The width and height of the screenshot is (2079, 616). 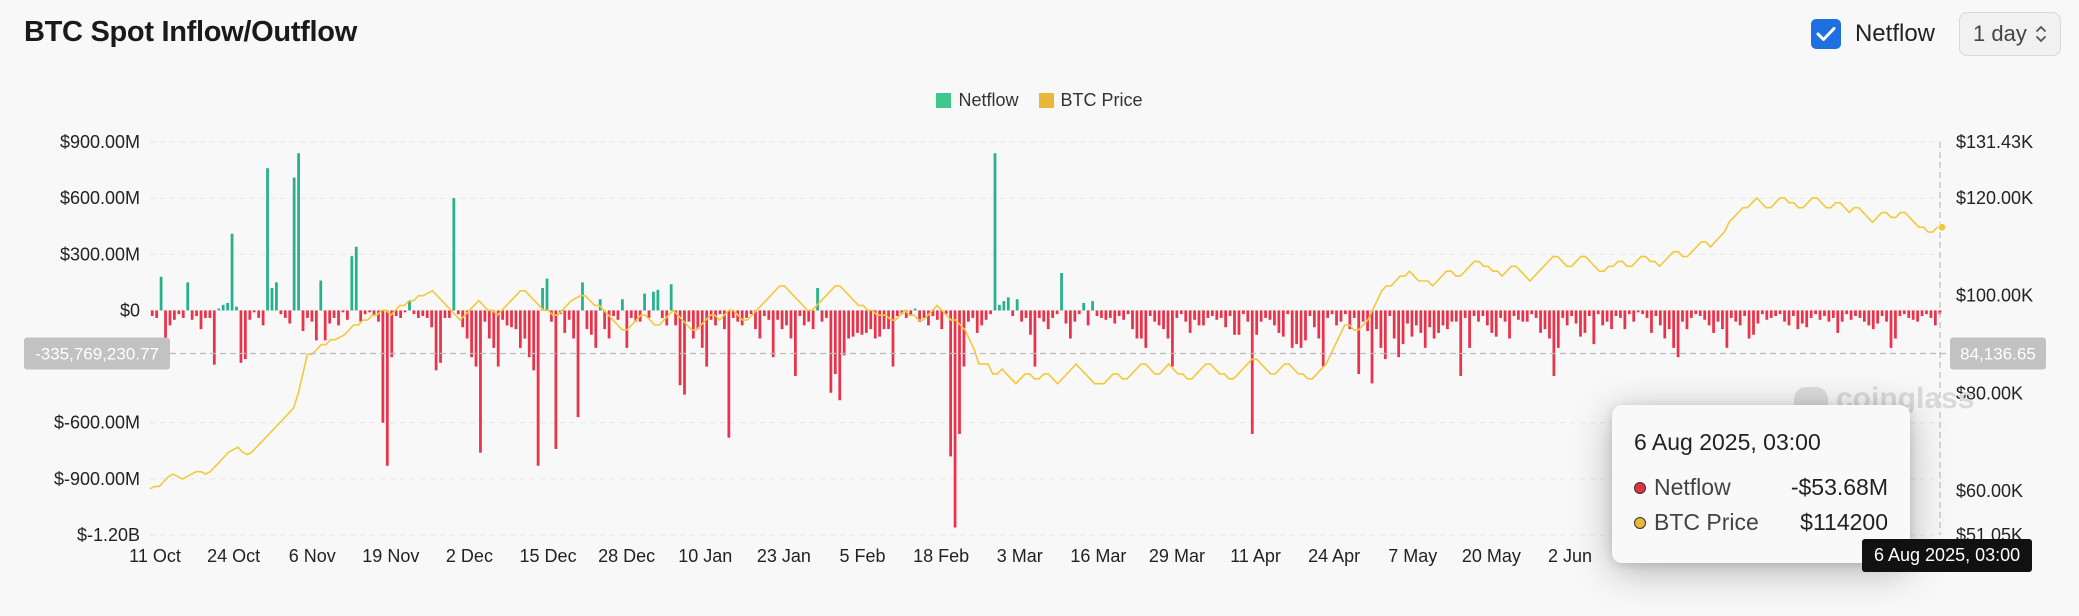 I want to click on x-tick-label: 15 Dec, so click(x=548, y=556).